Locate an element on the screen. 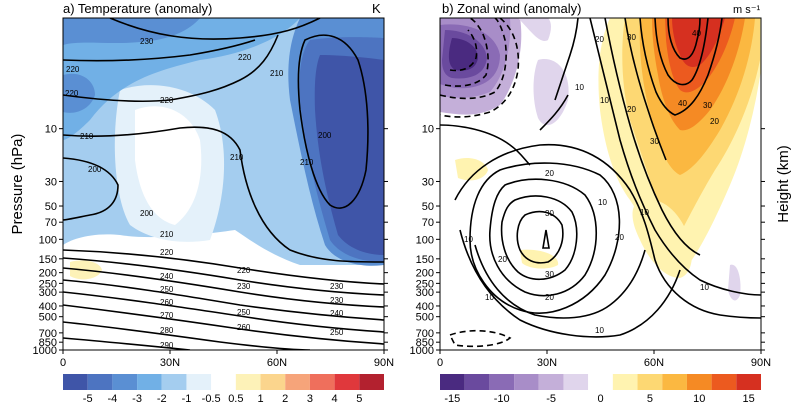 This screenshot has height=405, width=800. colorbar-label: 4 is located at coordinates (335, 399).